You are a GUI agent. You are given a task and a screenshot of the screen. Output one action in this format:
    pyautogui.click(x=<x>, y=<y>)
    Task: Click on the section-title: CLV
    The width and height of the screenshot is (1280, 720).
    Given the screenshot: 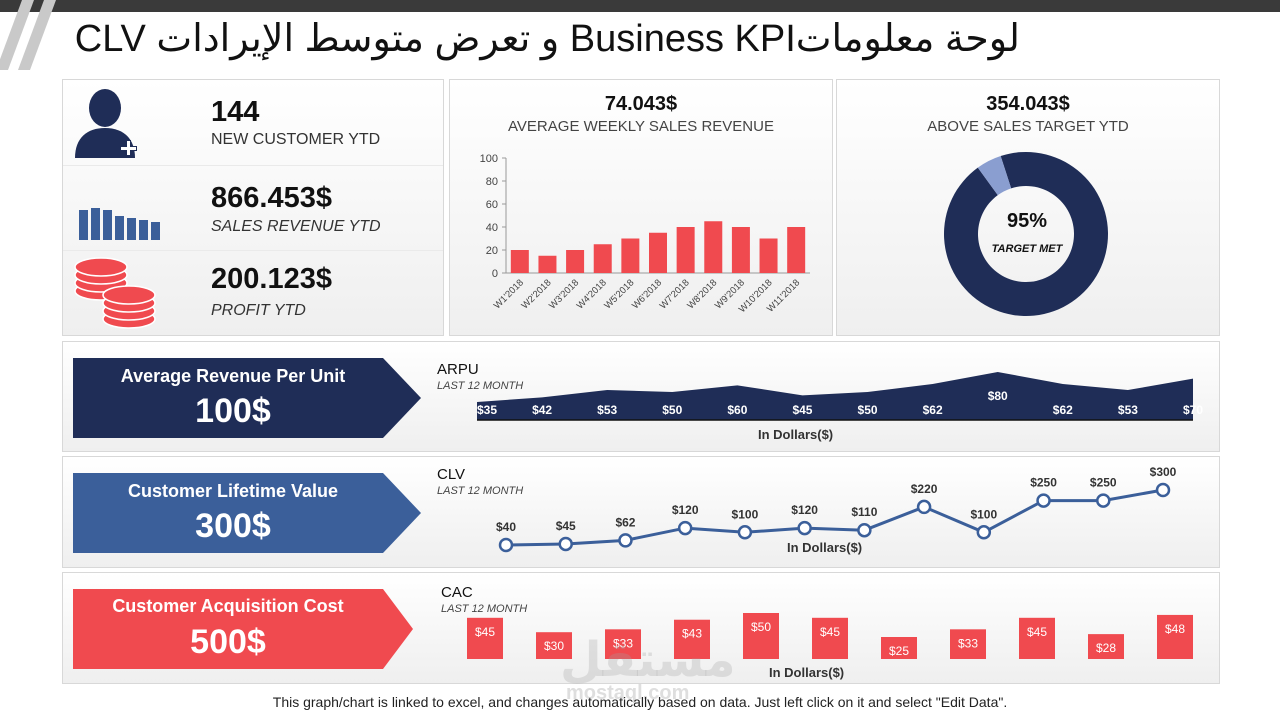 What is the action you would take?
    pyautogui.click(x=451, y=474)
    